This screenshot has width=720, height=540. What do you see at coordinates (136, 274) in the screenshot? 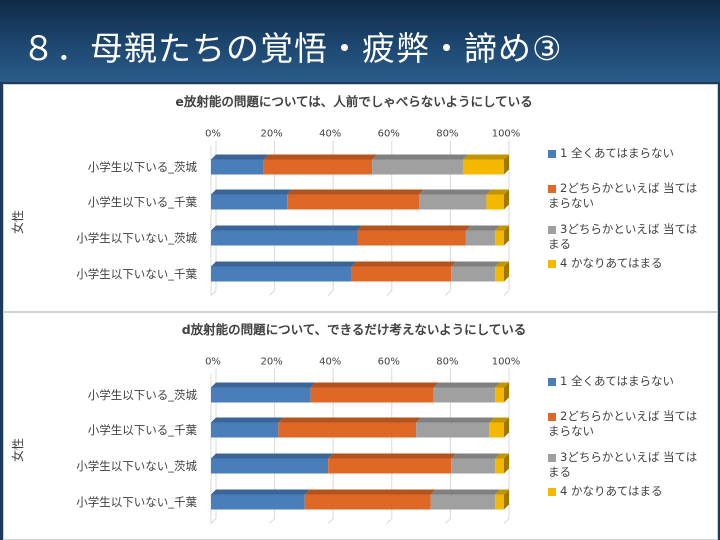
I see `c0-category-label-3: 小学生以下いない_千葉` at bounding box center [136, 274].